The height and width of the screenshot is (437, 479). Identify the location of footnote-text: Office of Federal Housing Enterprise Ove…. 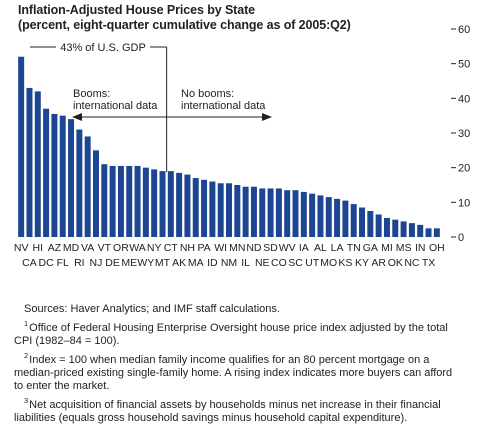
(238, 328).